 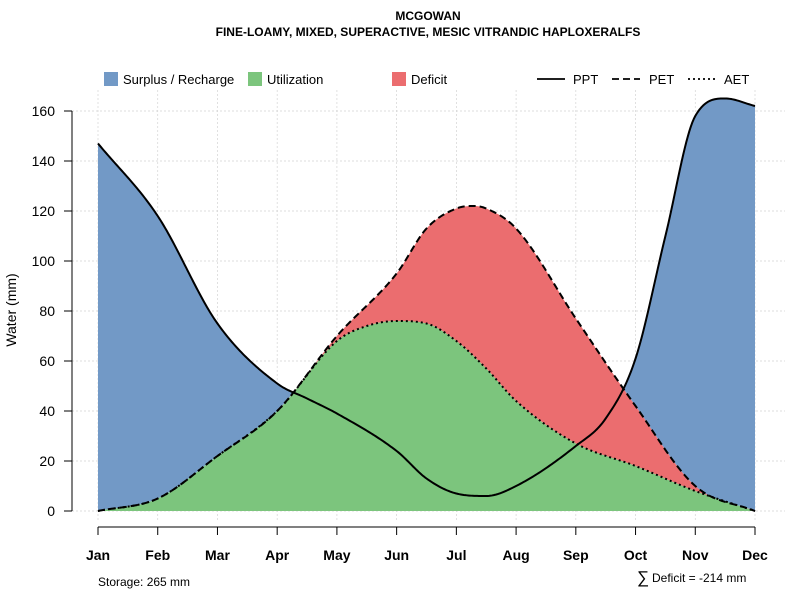 What do you see at coordinates (11, 309) in the screenshot?
I see `y-axis-label: Water (mm)` at bounding box center [11, 309].